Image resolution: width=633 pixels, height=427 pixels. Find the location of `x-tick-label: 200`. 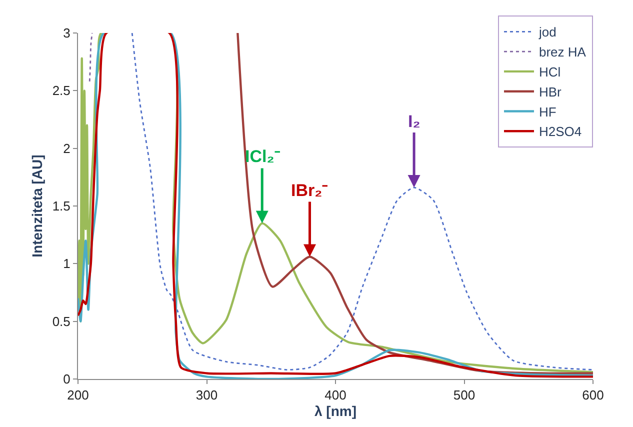

x-tick-label: 200 is located at coordinates (78, 395).